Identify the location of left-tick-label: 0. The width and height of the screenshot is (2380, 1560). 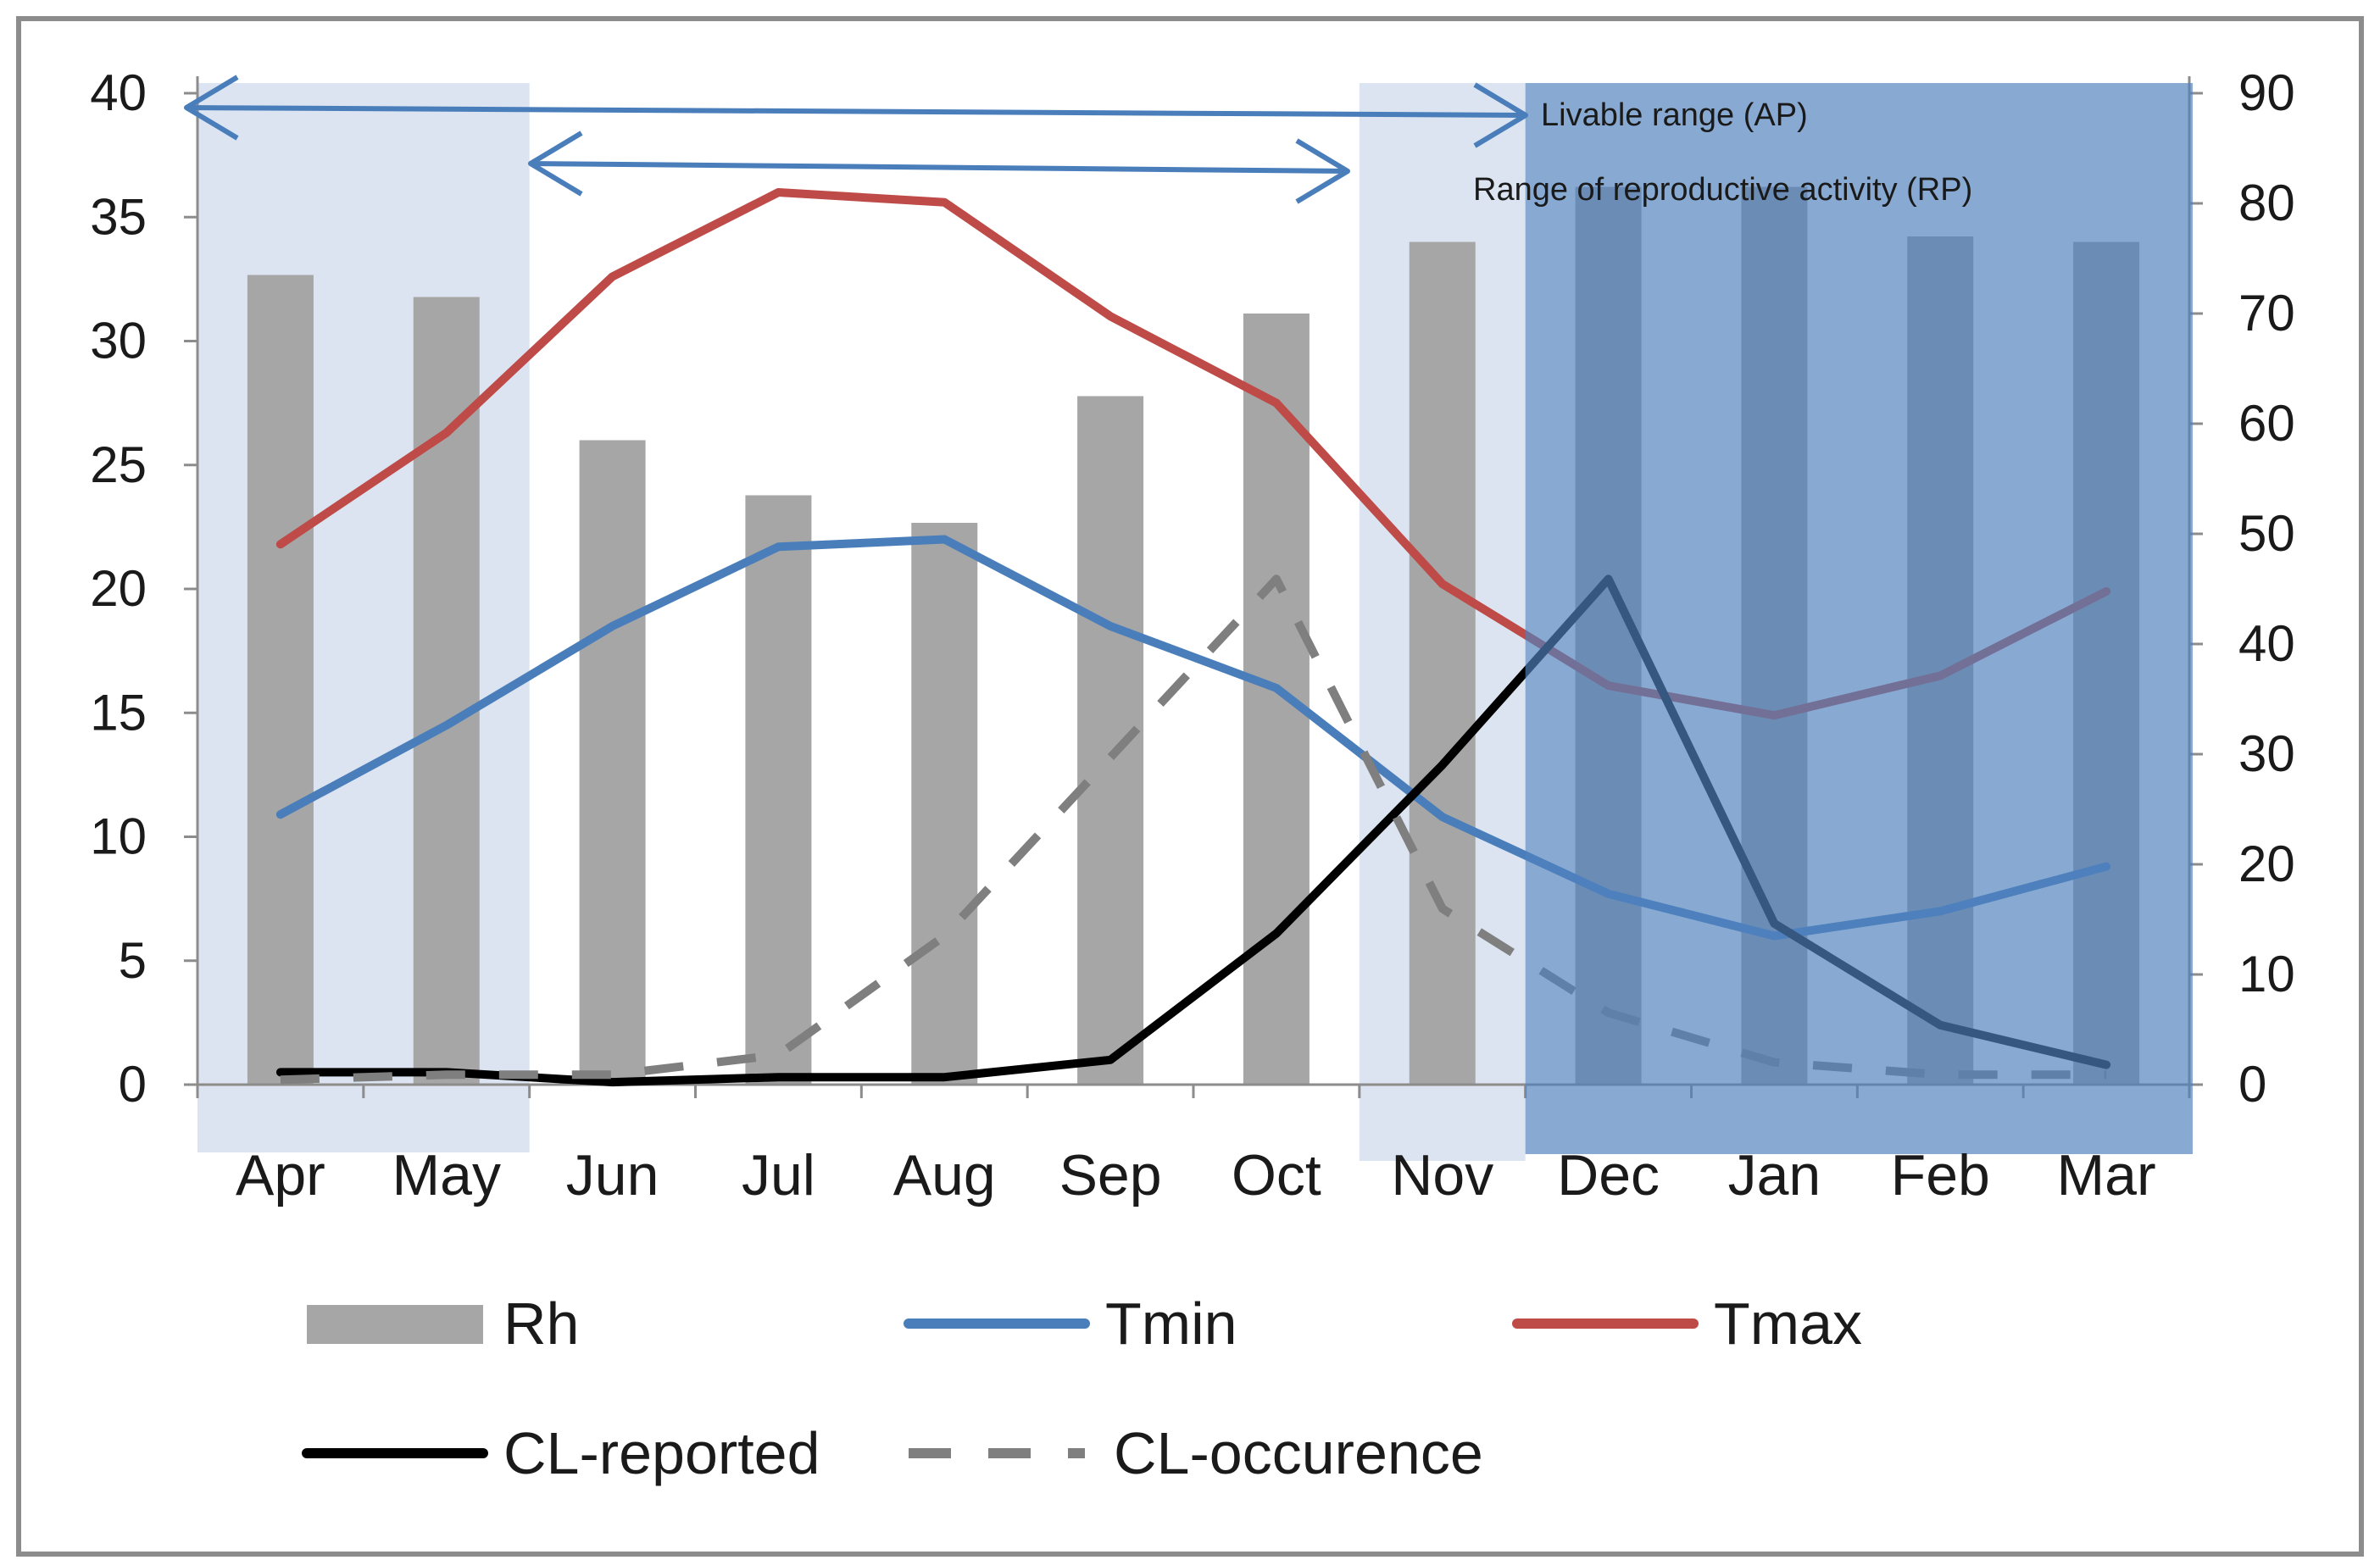
(133, 1084).